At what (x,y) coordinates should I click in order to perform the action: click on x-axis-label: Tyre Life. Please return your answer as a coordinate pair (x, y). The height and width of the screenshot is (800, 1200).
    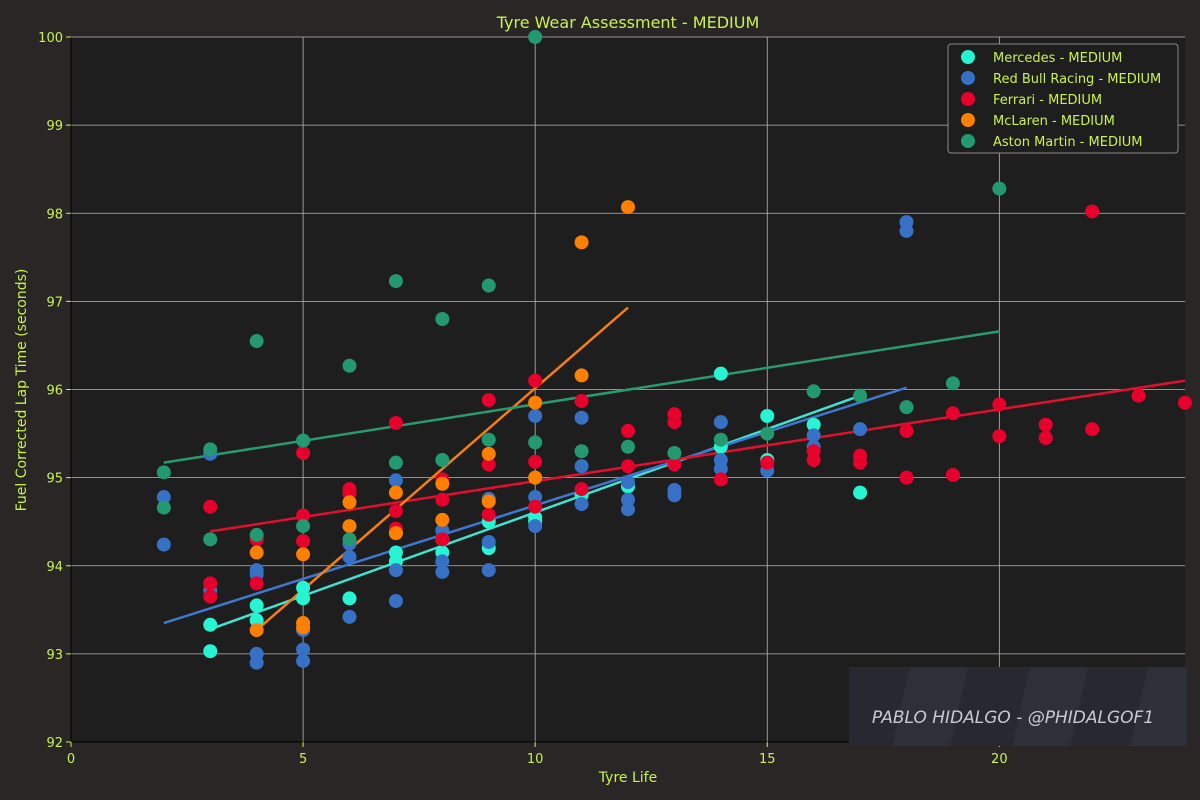
    Looking at the image, I should click on (627, 778).